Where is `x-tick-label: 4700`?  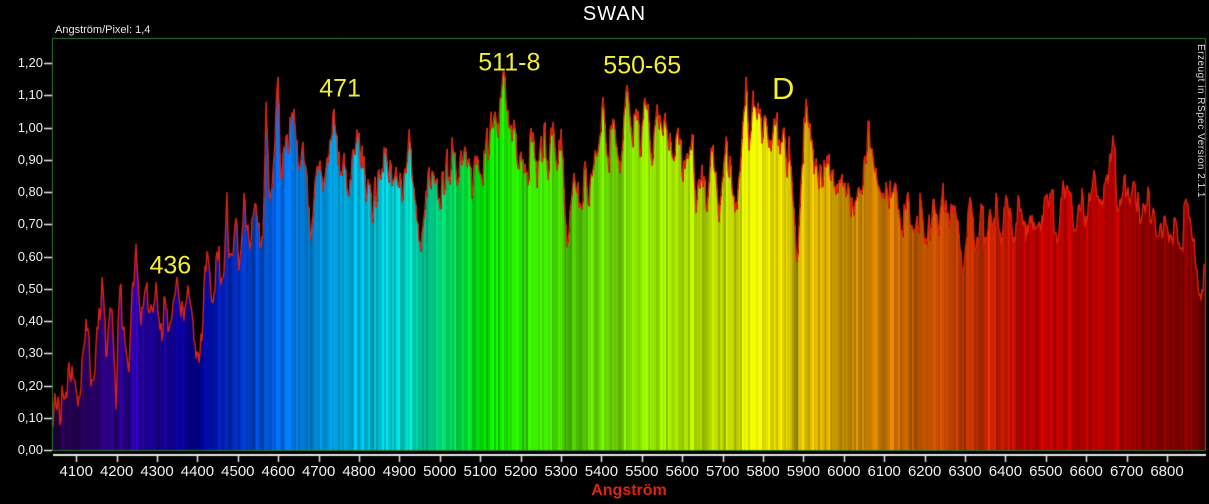
x-tick-label: 4700 is located at coordinates (318, 471).